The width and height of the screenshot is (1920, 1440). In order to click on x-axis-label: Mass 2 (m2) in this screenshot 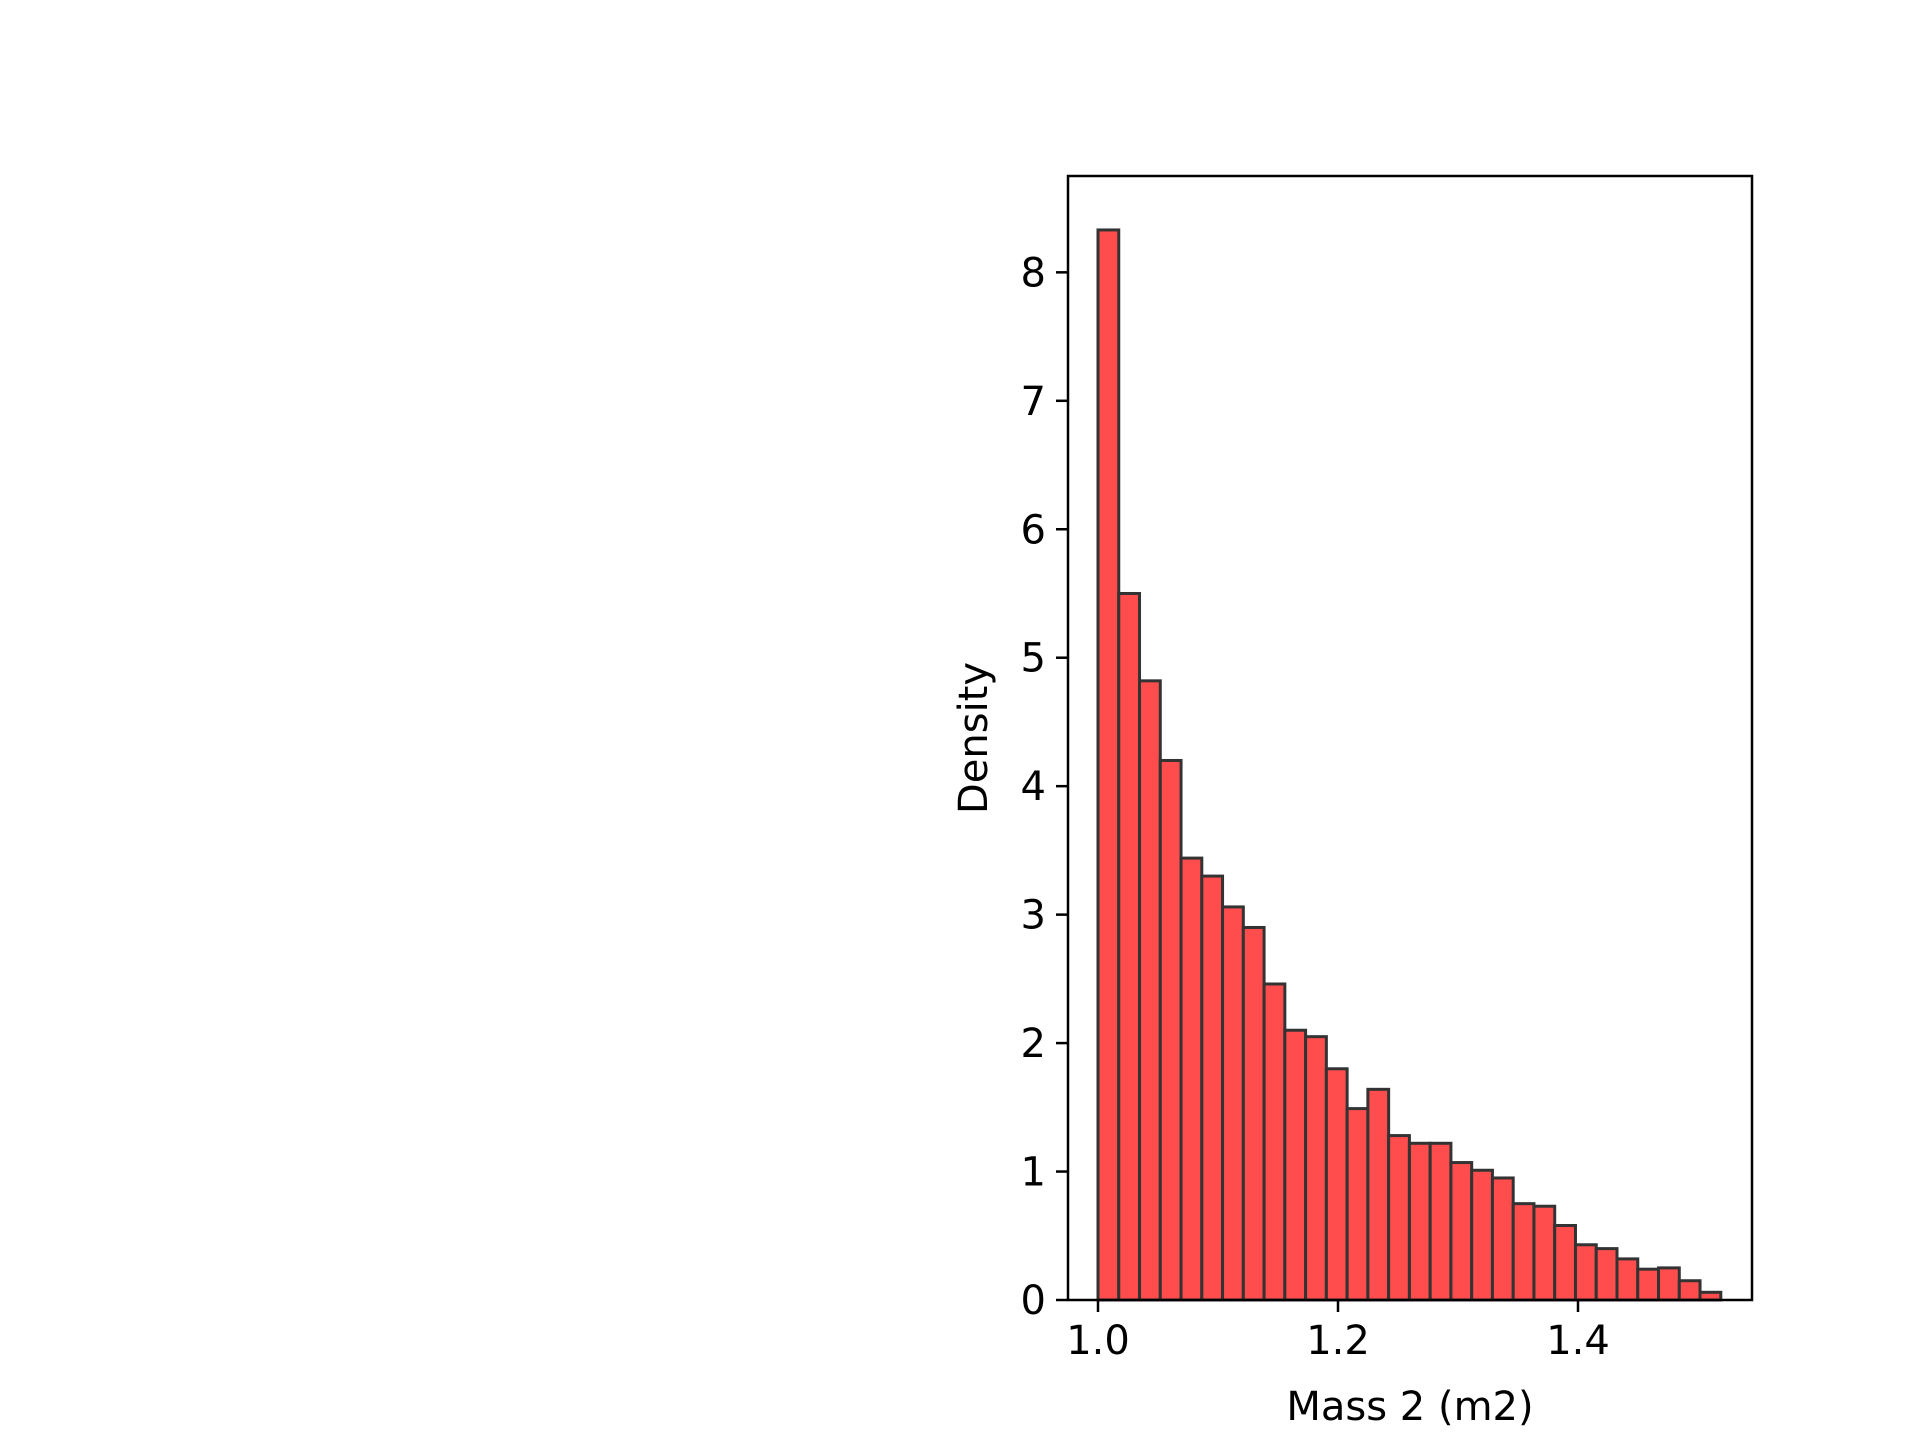, I will do `click(1409, 1407)`.